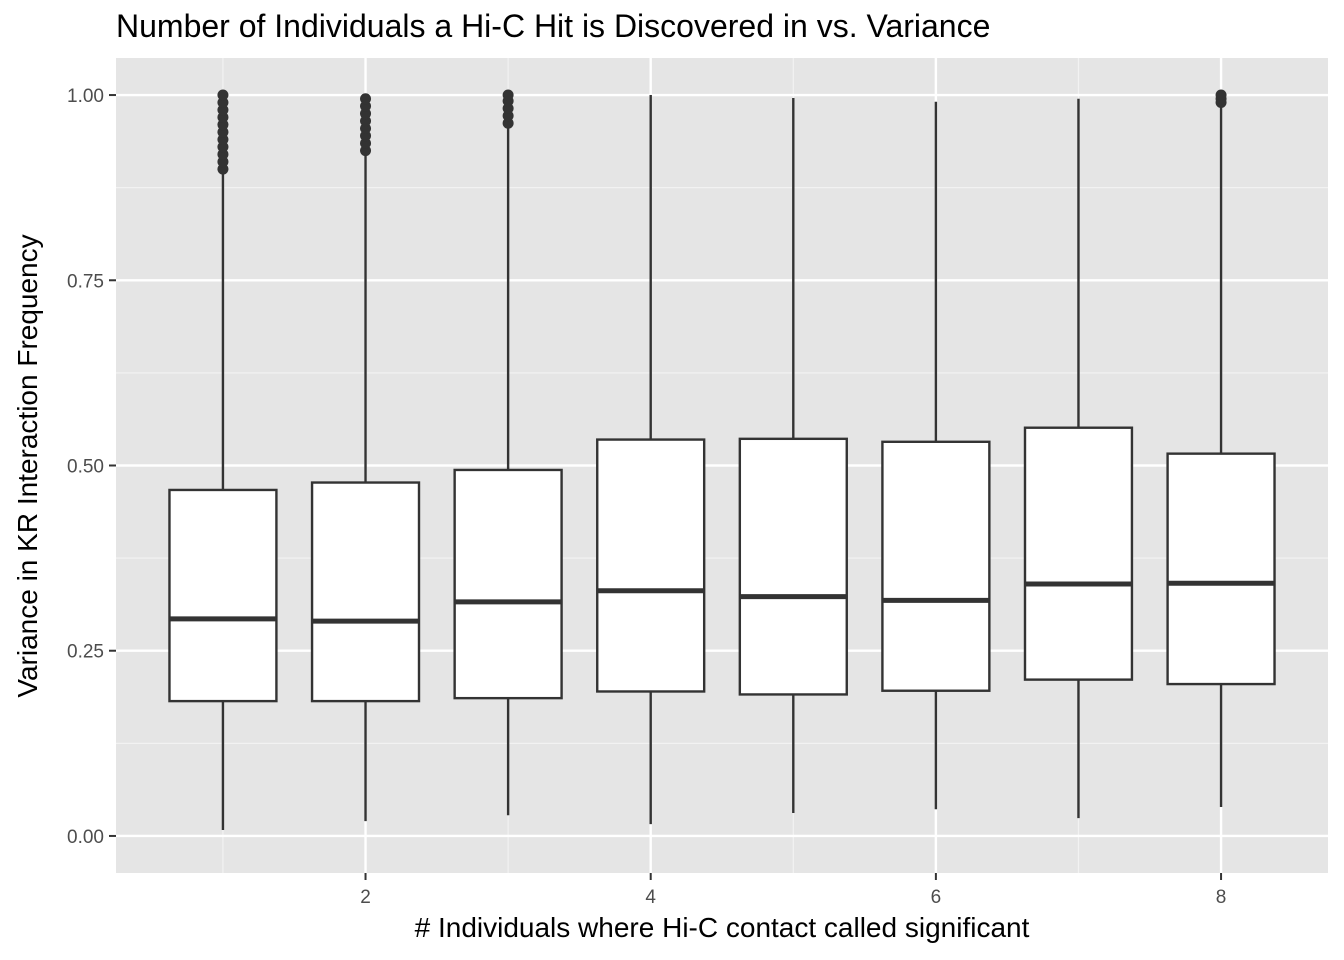  I want to click on y-axis-title: Variance in KR Interaction Frequency, so click(27, 466).